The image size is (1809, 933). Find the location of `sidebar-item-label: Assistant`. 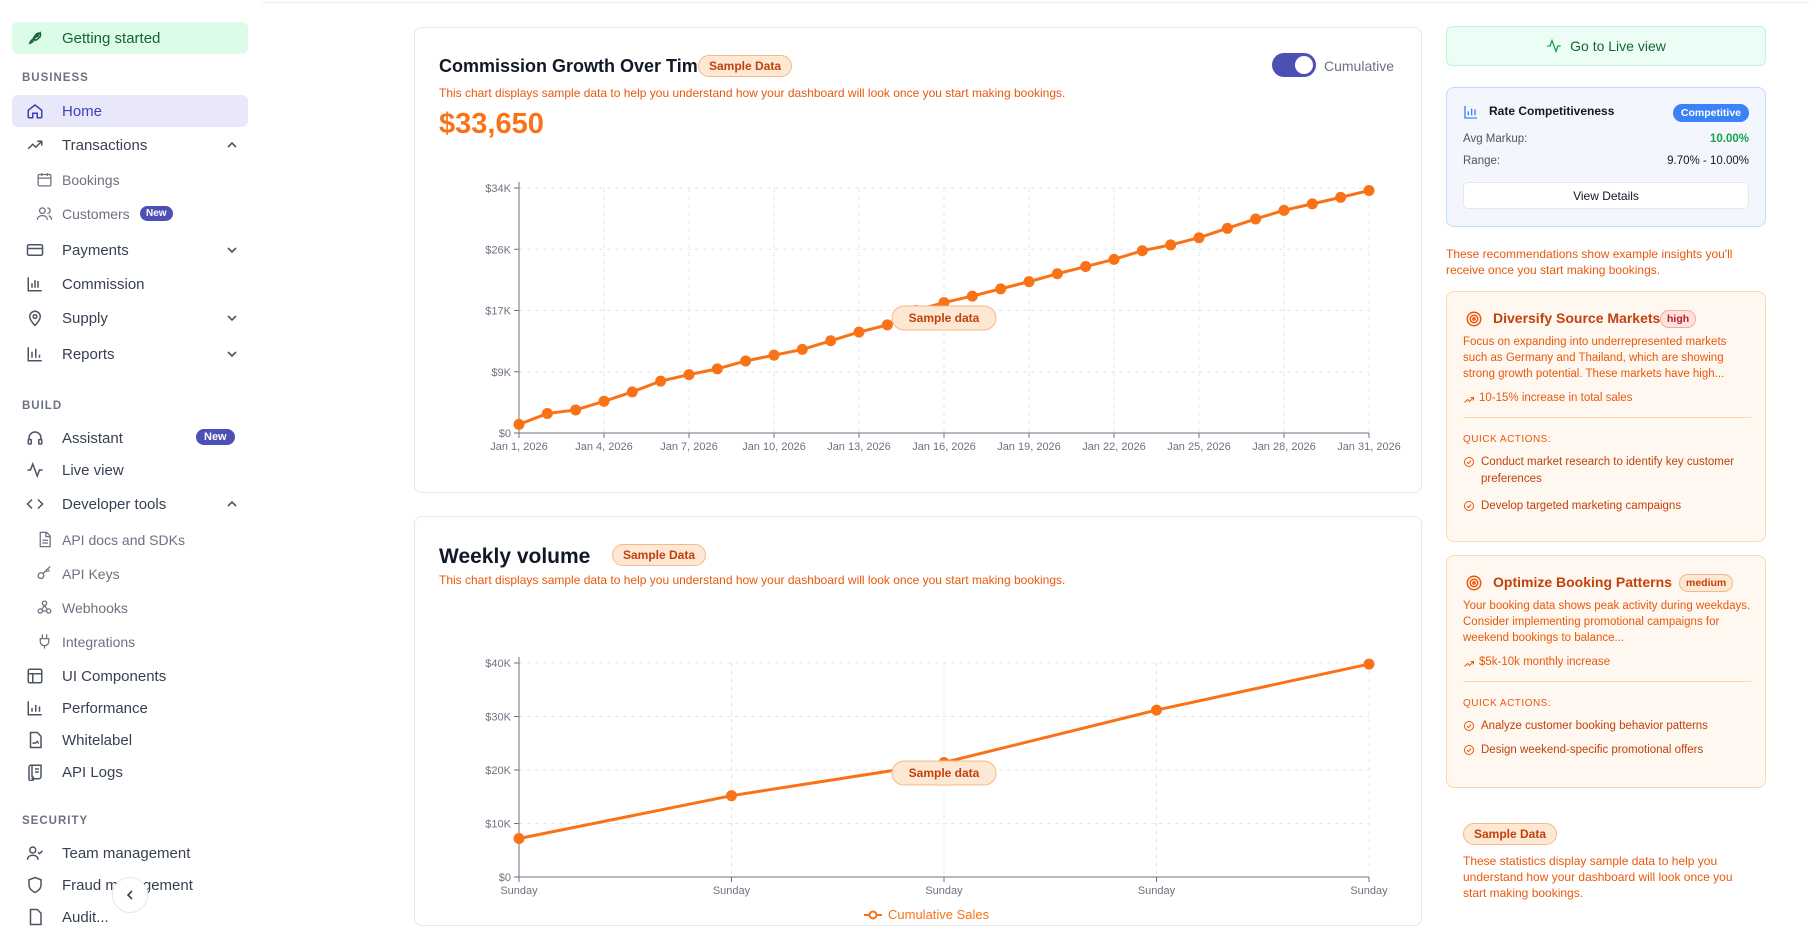

sidebar-item-label: Assistant is located at coordinates (92, 438).